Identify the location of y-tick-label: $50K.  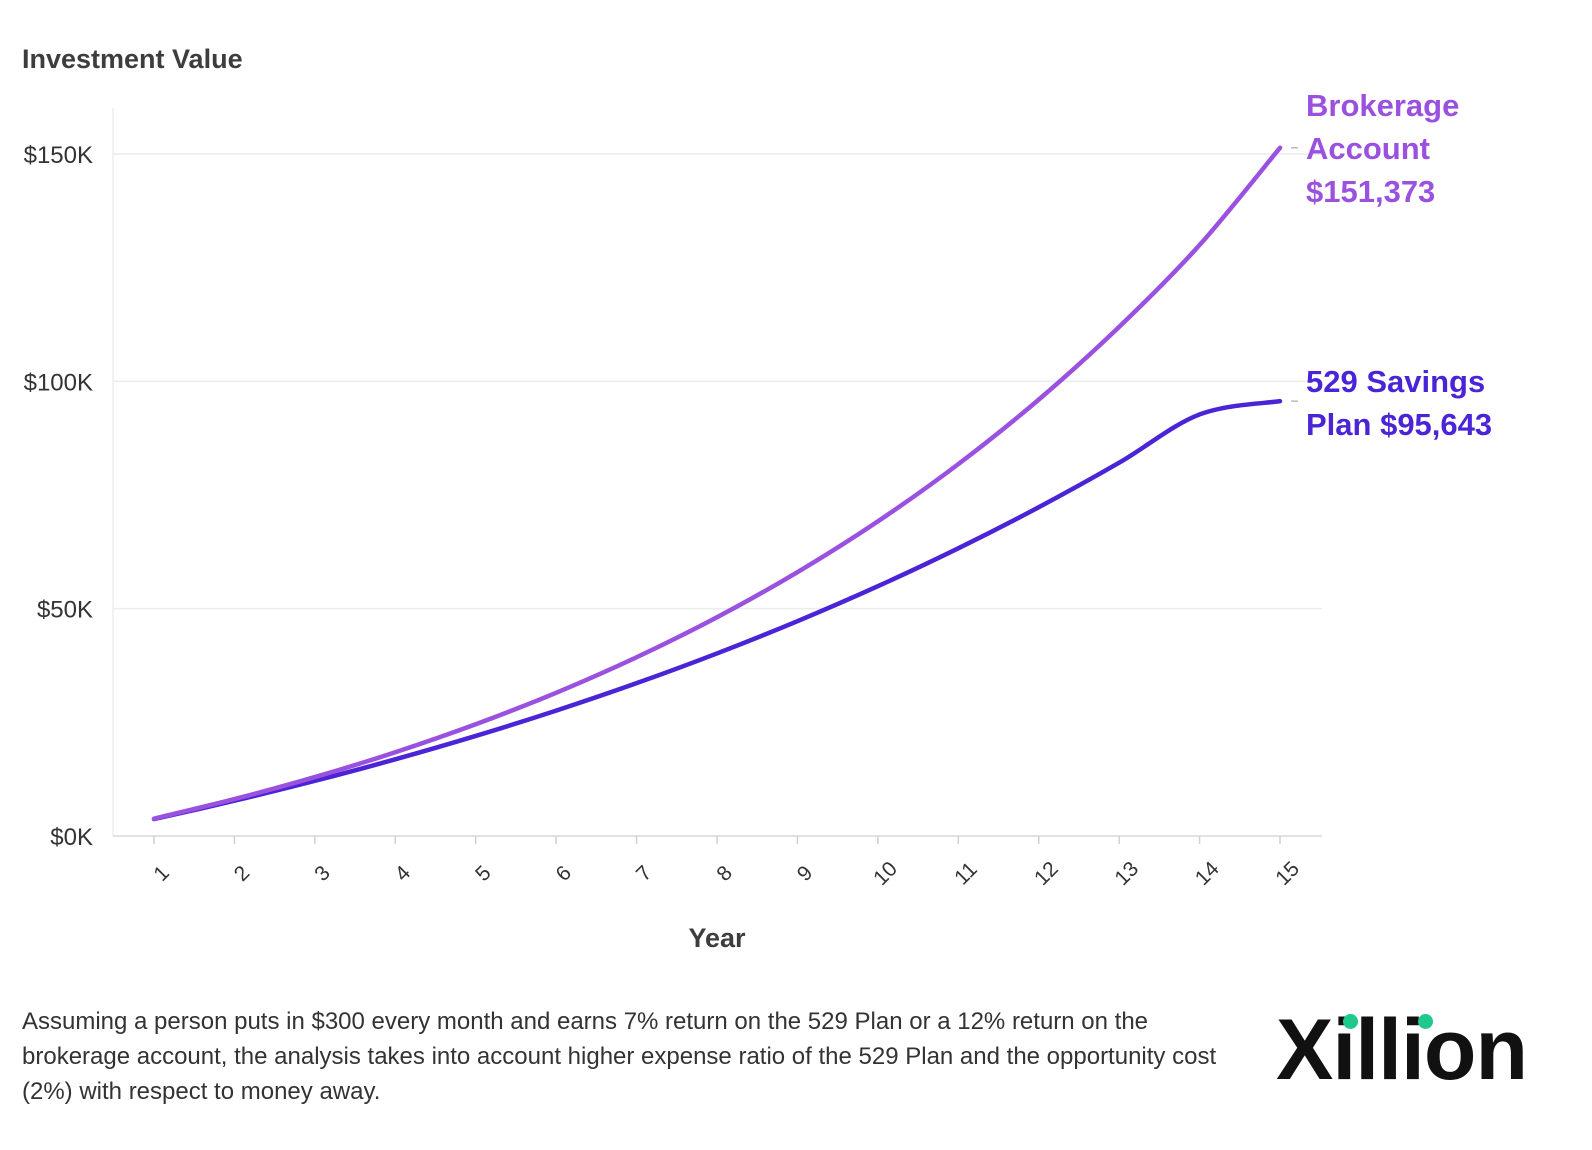
(65, 610).